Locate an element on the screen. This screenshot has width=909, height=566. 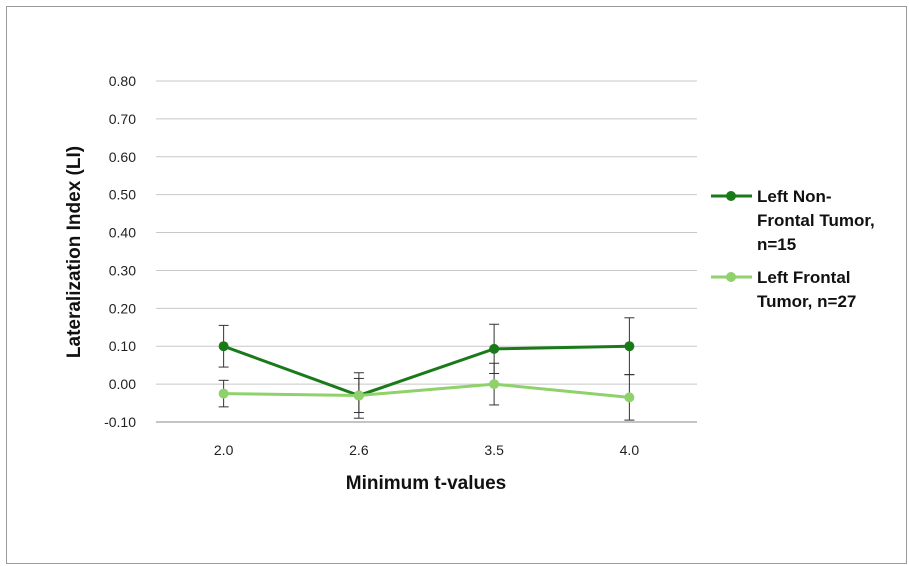
y-tick-label: 0.60 is located at coordinates (122, 157).